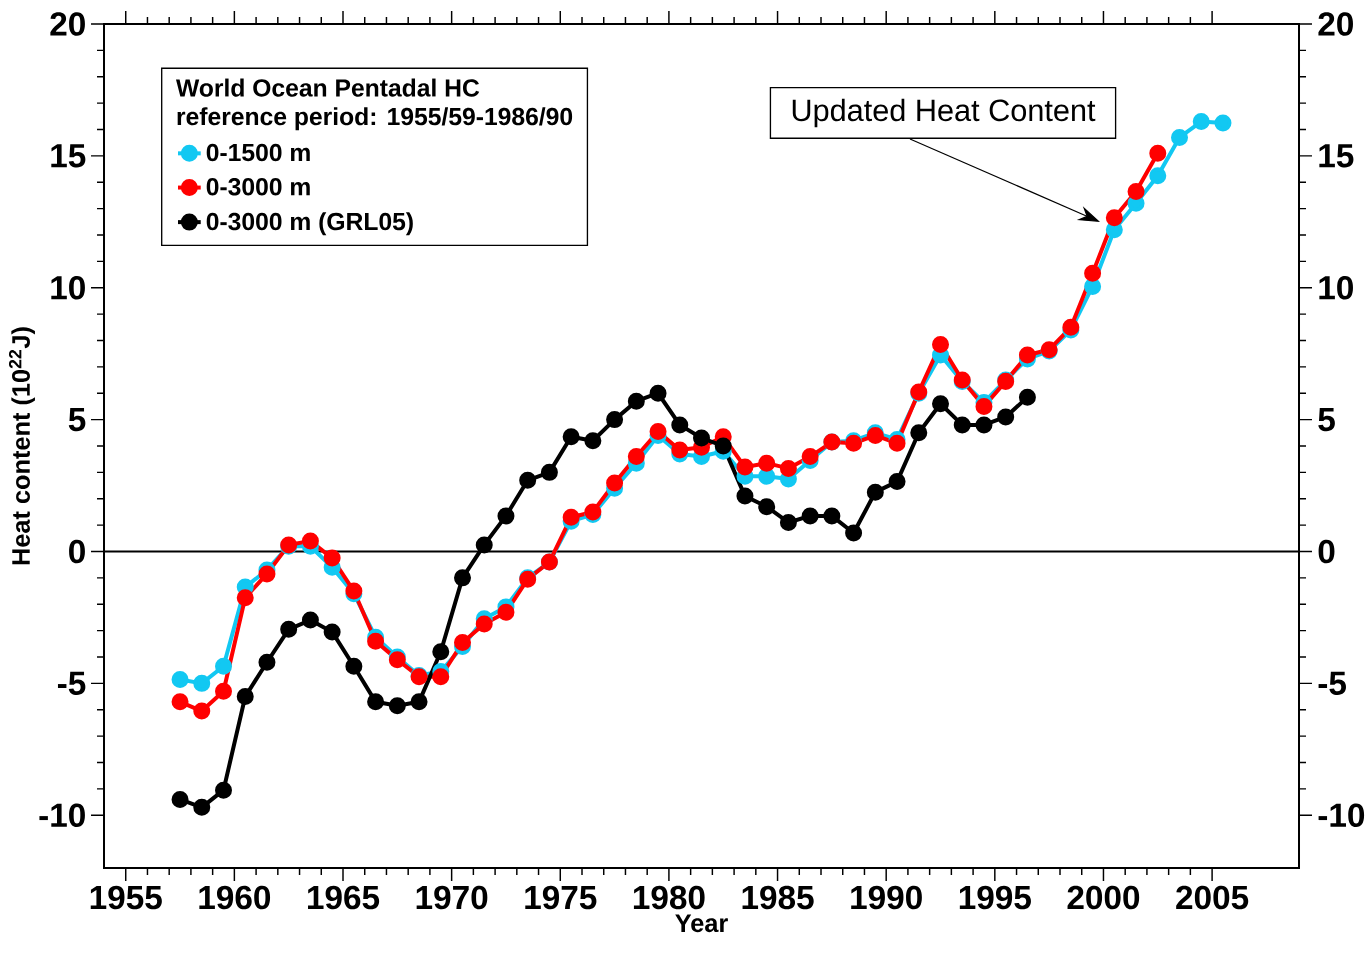 Image resolution: width=1369 pixels, height=953 pixels. Describe the element at coordinates (561, 897) in the screenshot. I see `x-tick-label: 1975` at that location.